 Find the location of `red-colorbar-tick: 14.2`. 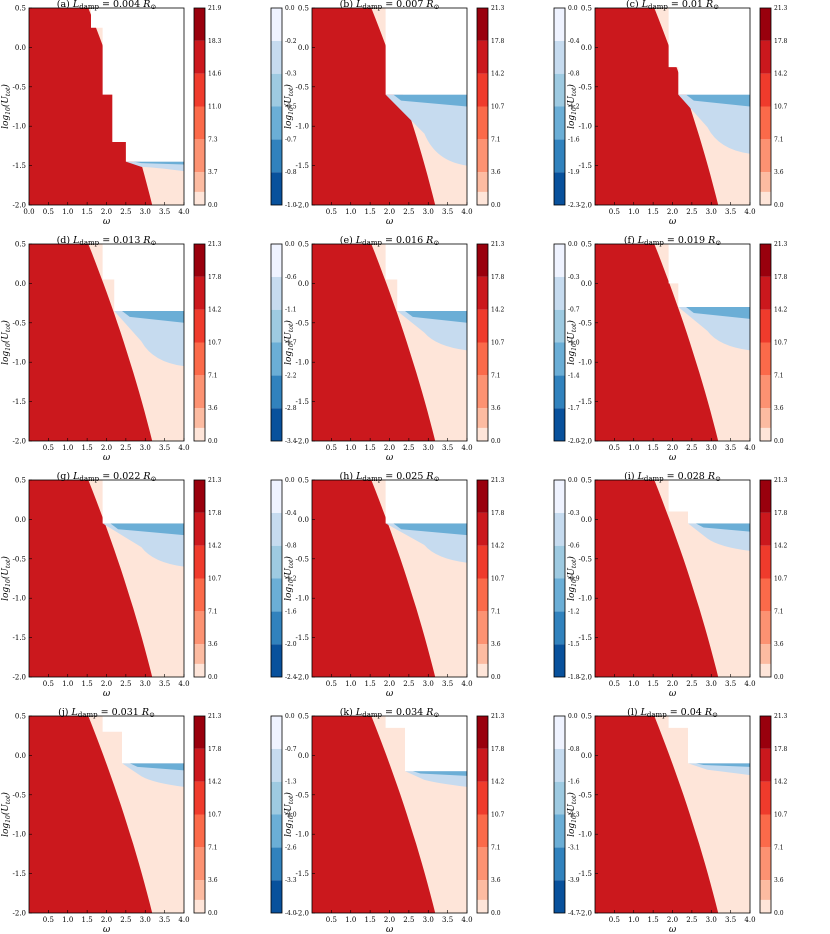

red-colorbar-tick: 14.2 is located at coordinates (498, 310).